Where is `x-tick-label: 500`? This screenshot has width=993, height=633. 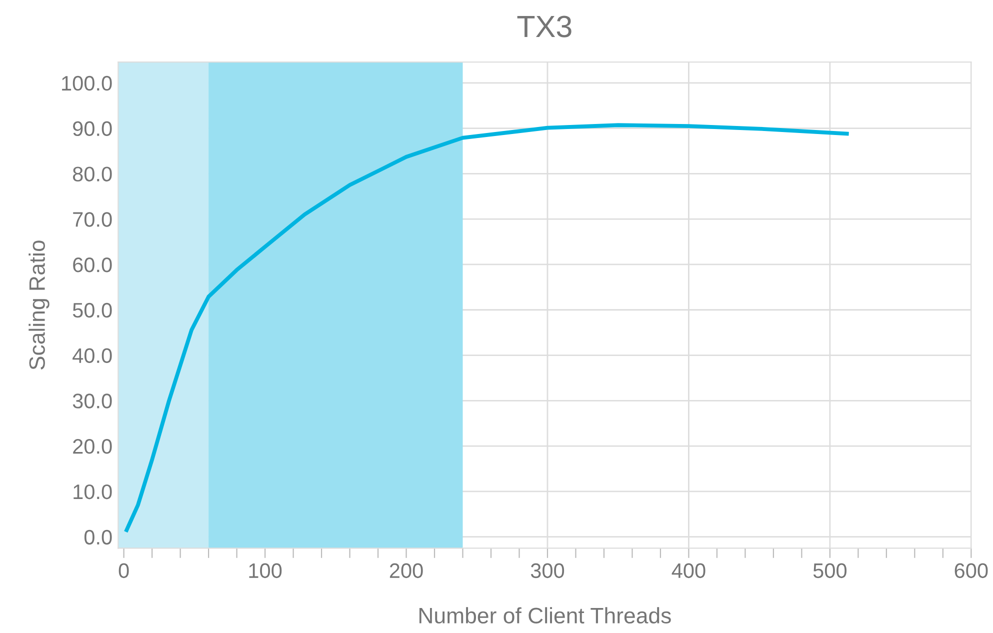 x-tick-label: 500 is located at coordinates (829, 570).